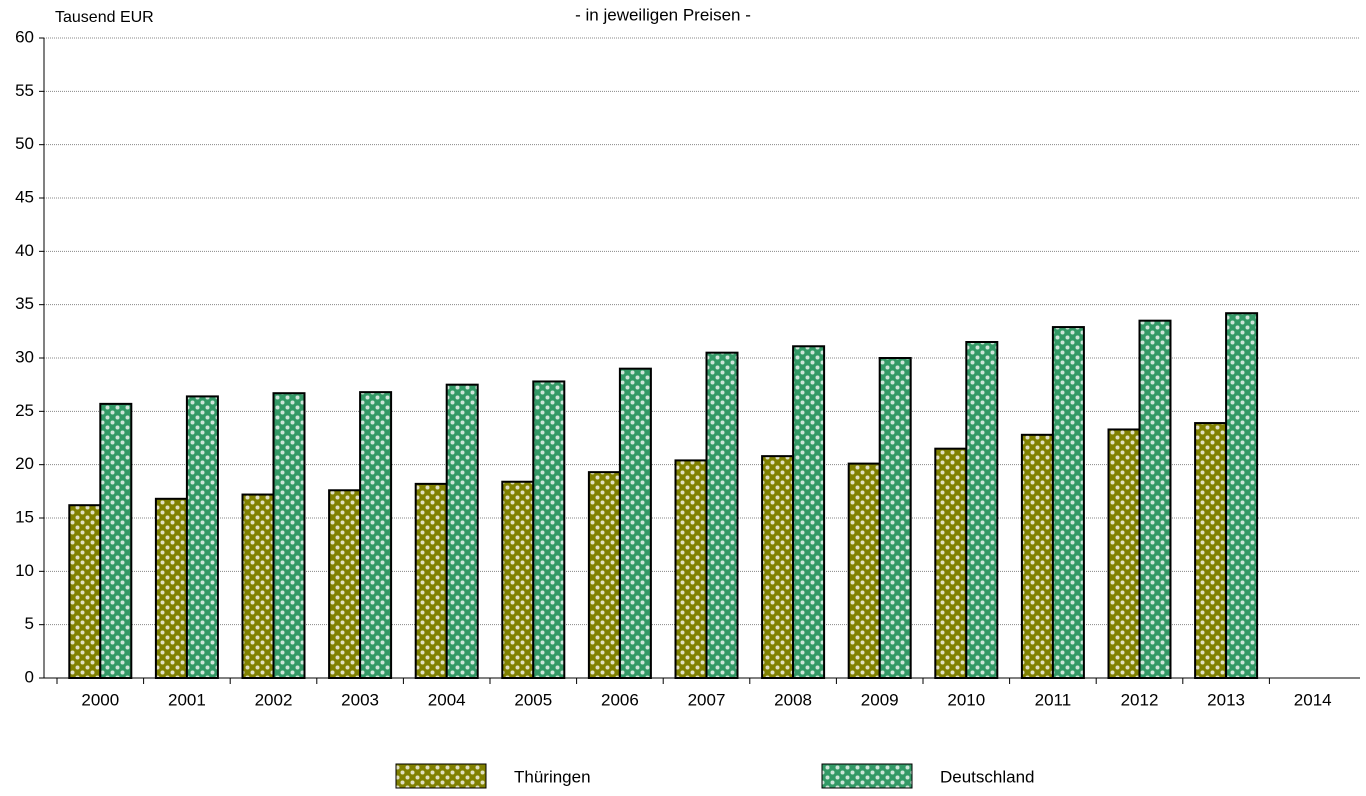  I want to click on legend-label: Deutschland, so click(987, 776).